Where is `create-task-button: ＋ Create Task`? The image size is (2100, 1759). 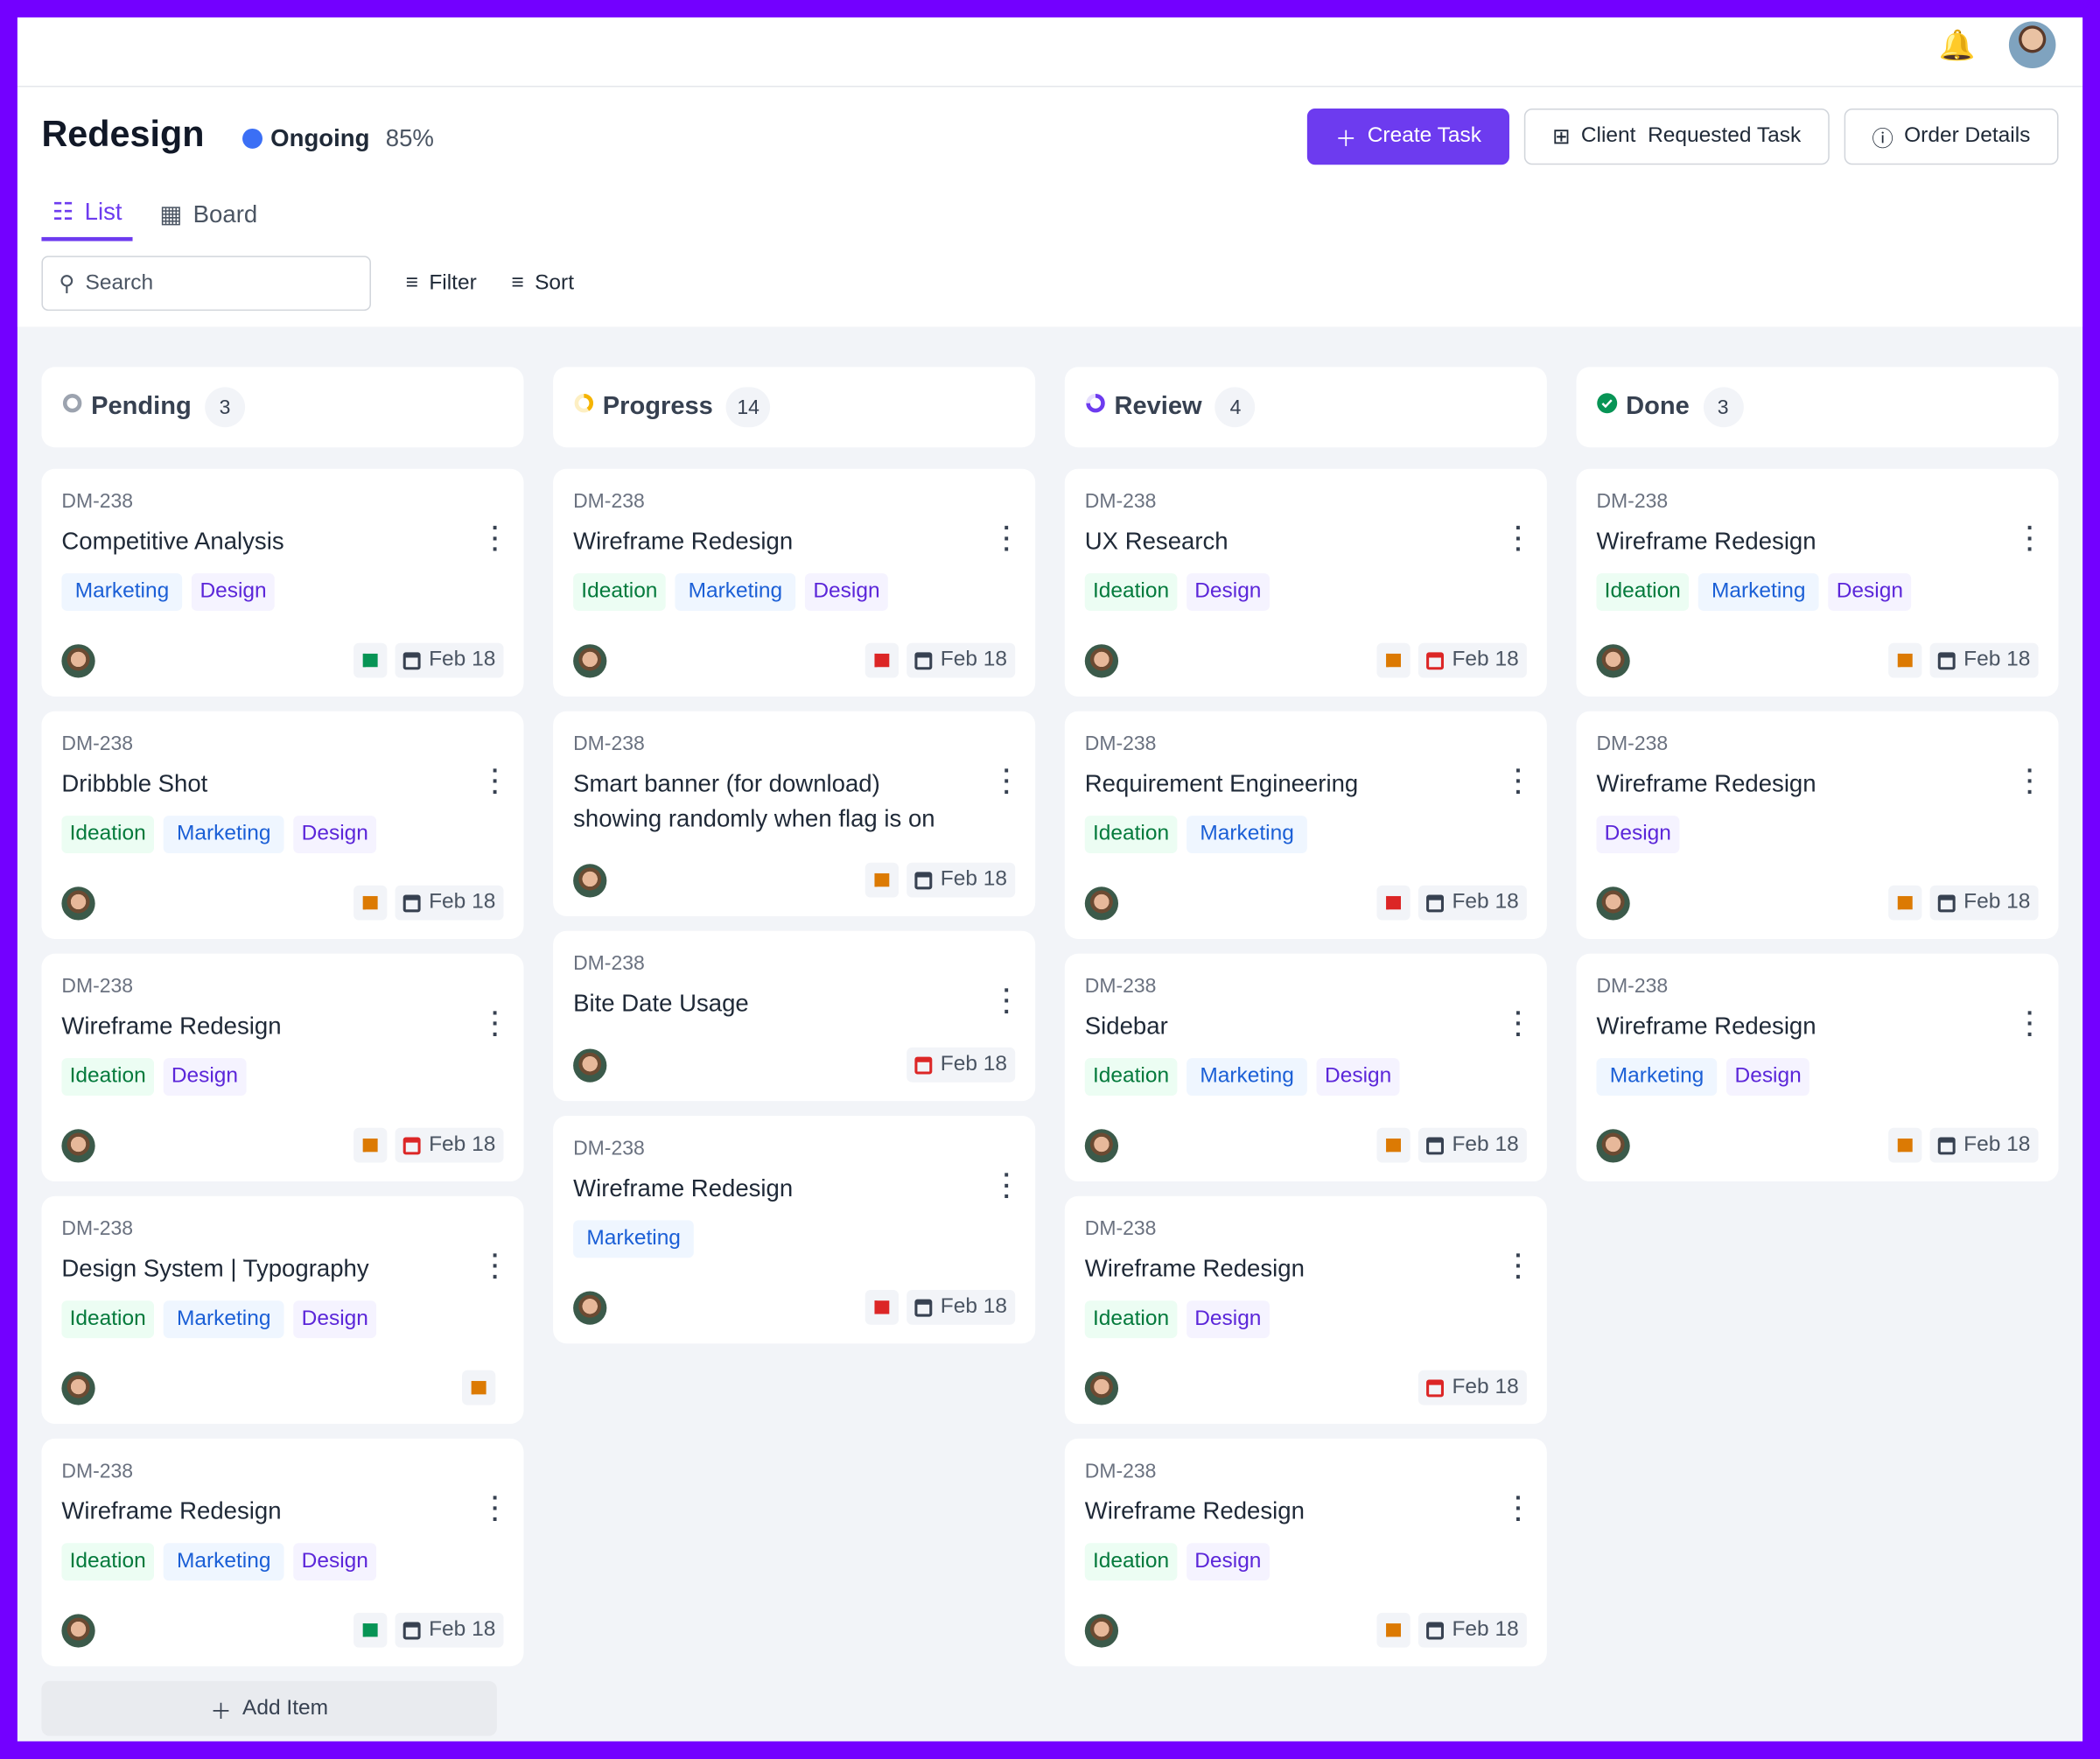
create-task-button: ＋ Create Task is located at coordinates (1408, 137).